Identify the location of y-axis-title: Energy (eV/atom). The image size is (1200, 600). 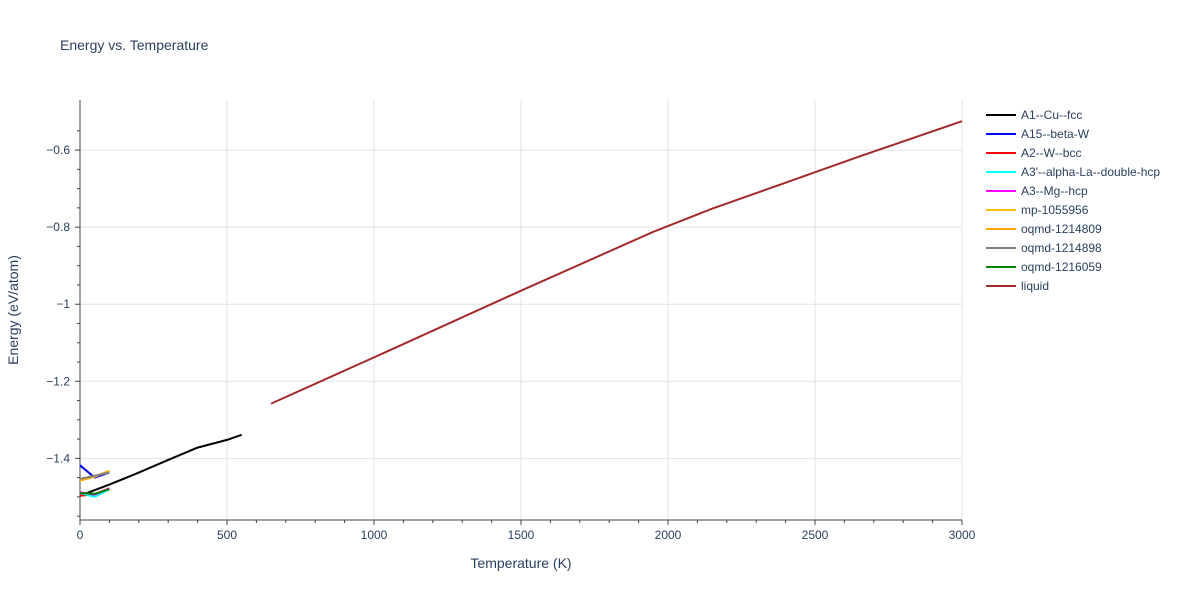
(13, 310).